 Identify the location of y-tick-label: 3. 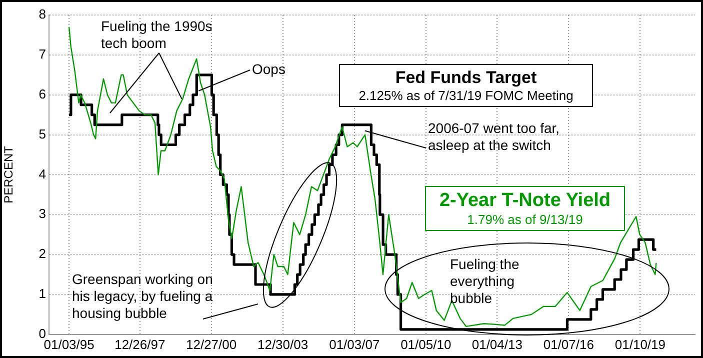
(42, 214).